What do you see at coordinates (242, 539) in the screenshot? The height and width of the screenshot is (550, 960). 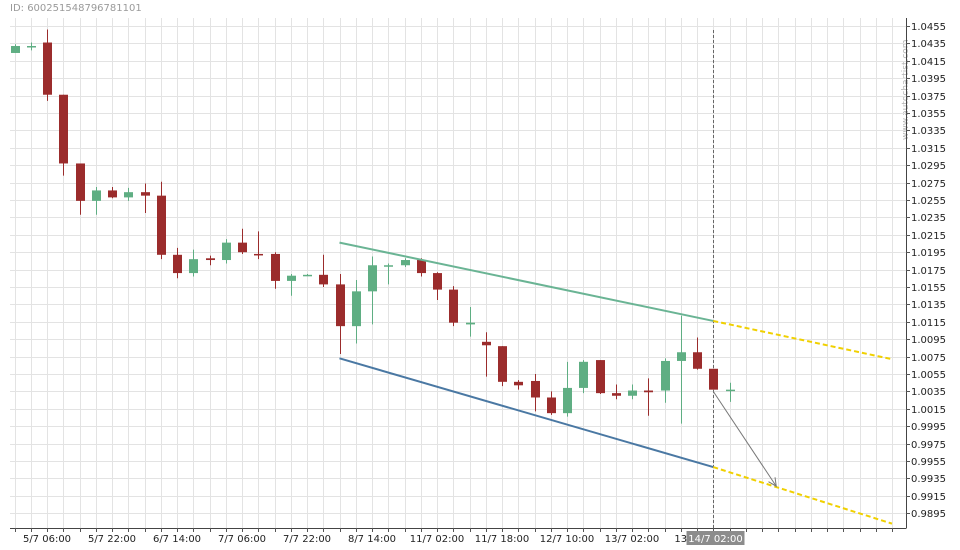 I see `x-tick-label: 7/7 06:00` at bounding box center [242, 539].